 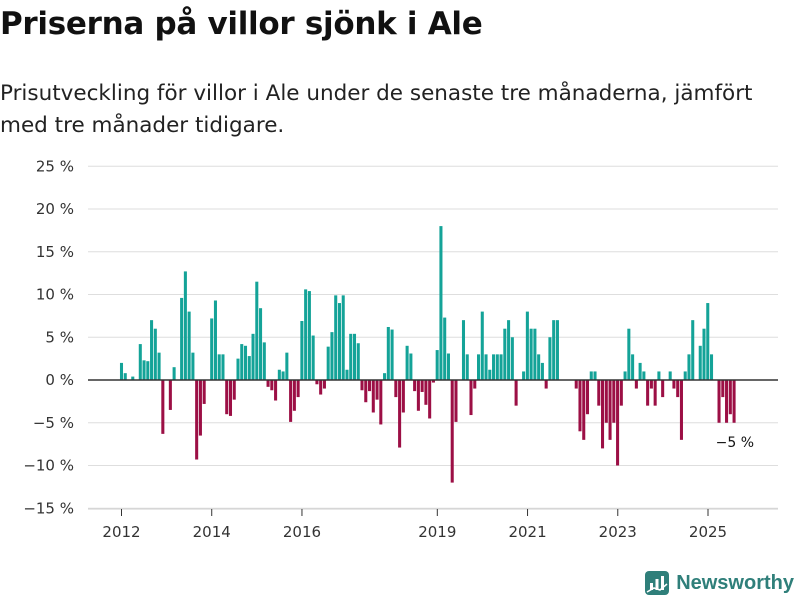 I want to click on newsworthy-logo: Newsworthy, so click(x=719, y=583).